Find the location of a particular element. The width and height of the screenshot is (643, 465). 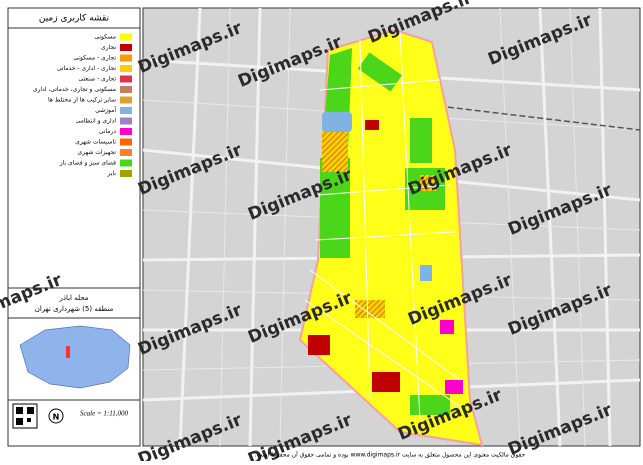

legend-label: اداری و انتظامی is located at coordinates (96, 121).